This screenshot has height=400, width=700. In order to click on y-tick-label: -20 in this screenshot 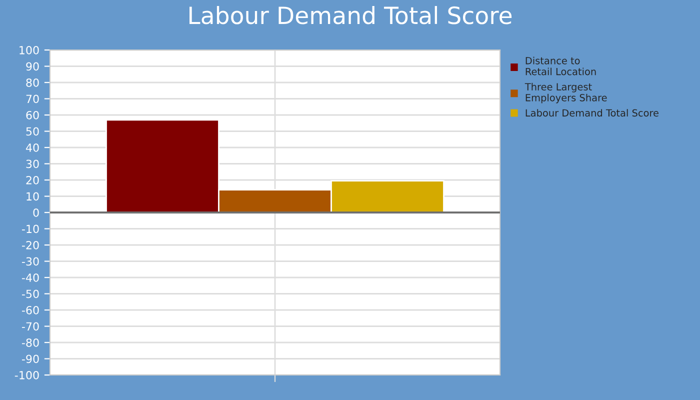, I will do `click(30, 245)`.